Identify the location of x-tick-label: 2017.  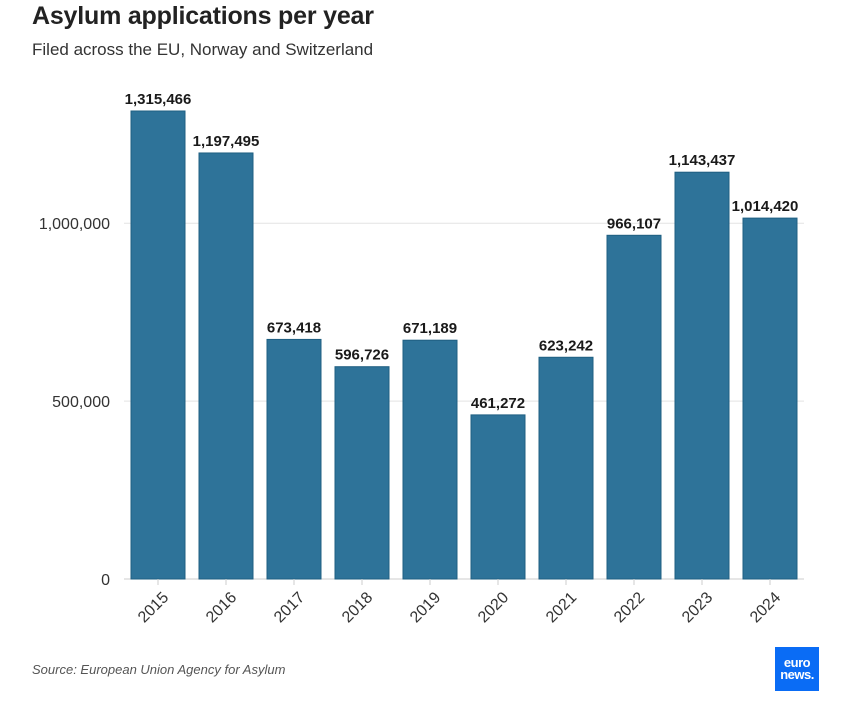
(289, 607).